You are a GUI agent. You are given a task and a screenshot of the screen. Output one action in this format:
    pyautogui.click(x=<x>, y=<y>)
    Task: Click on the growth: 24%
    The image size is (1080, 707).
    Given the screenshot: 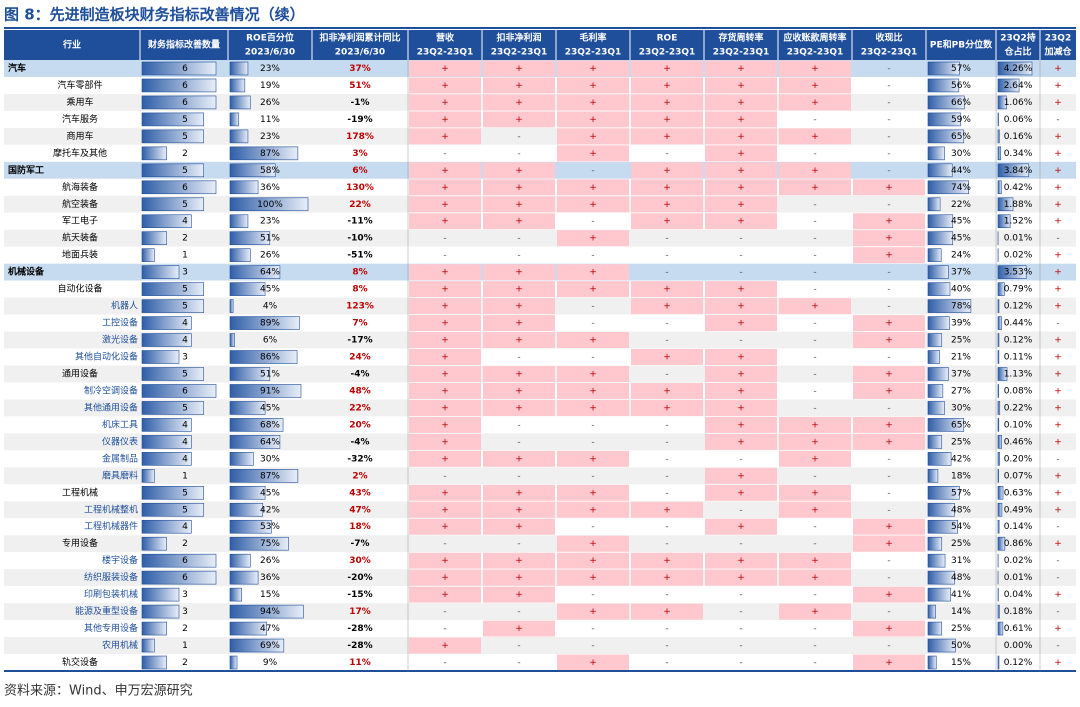 What is the action you would take?
    pyautogui.click(x=360, y=358)
    